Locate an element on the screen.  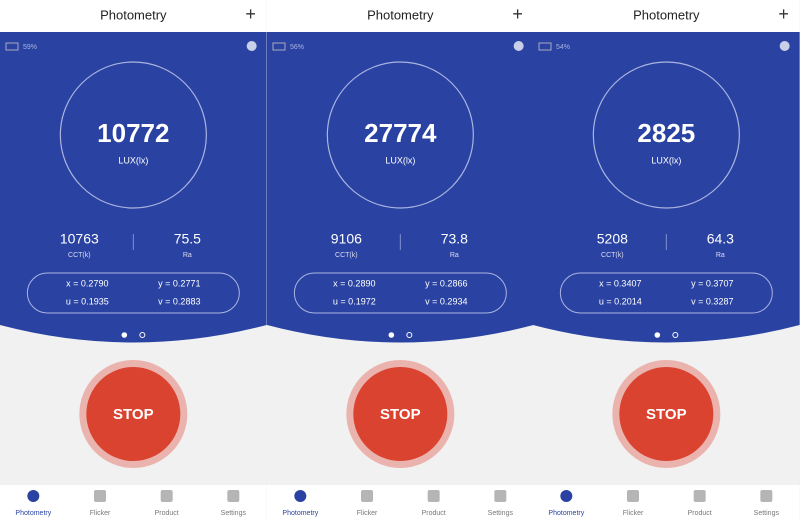
cct-value: 5208 is located at coordinates (612, 239).